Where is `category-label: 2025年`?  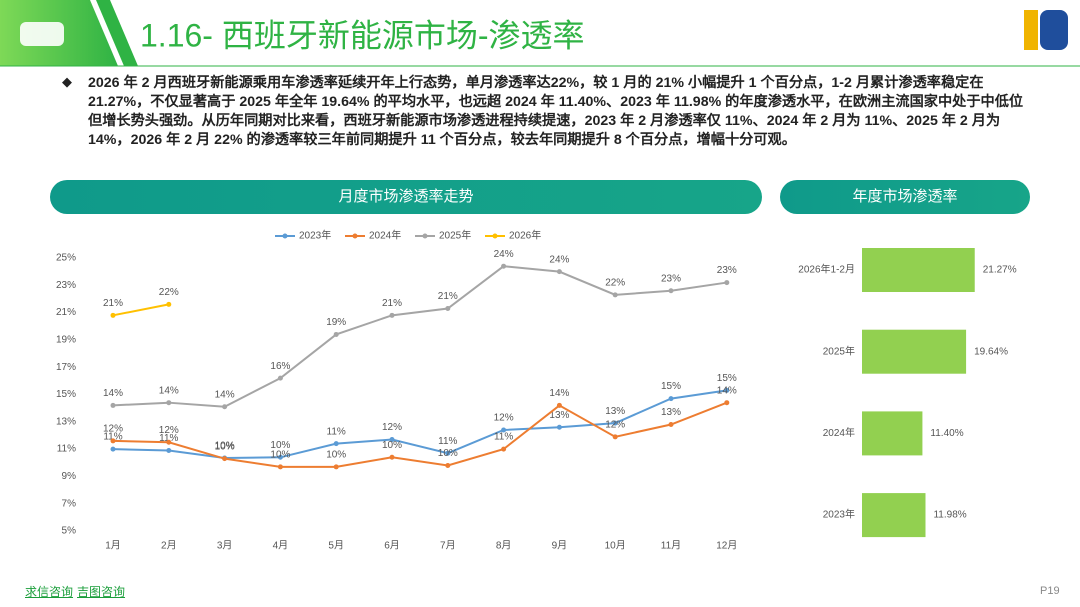 category-label: 2025年 is located at coordinates (839, 350).